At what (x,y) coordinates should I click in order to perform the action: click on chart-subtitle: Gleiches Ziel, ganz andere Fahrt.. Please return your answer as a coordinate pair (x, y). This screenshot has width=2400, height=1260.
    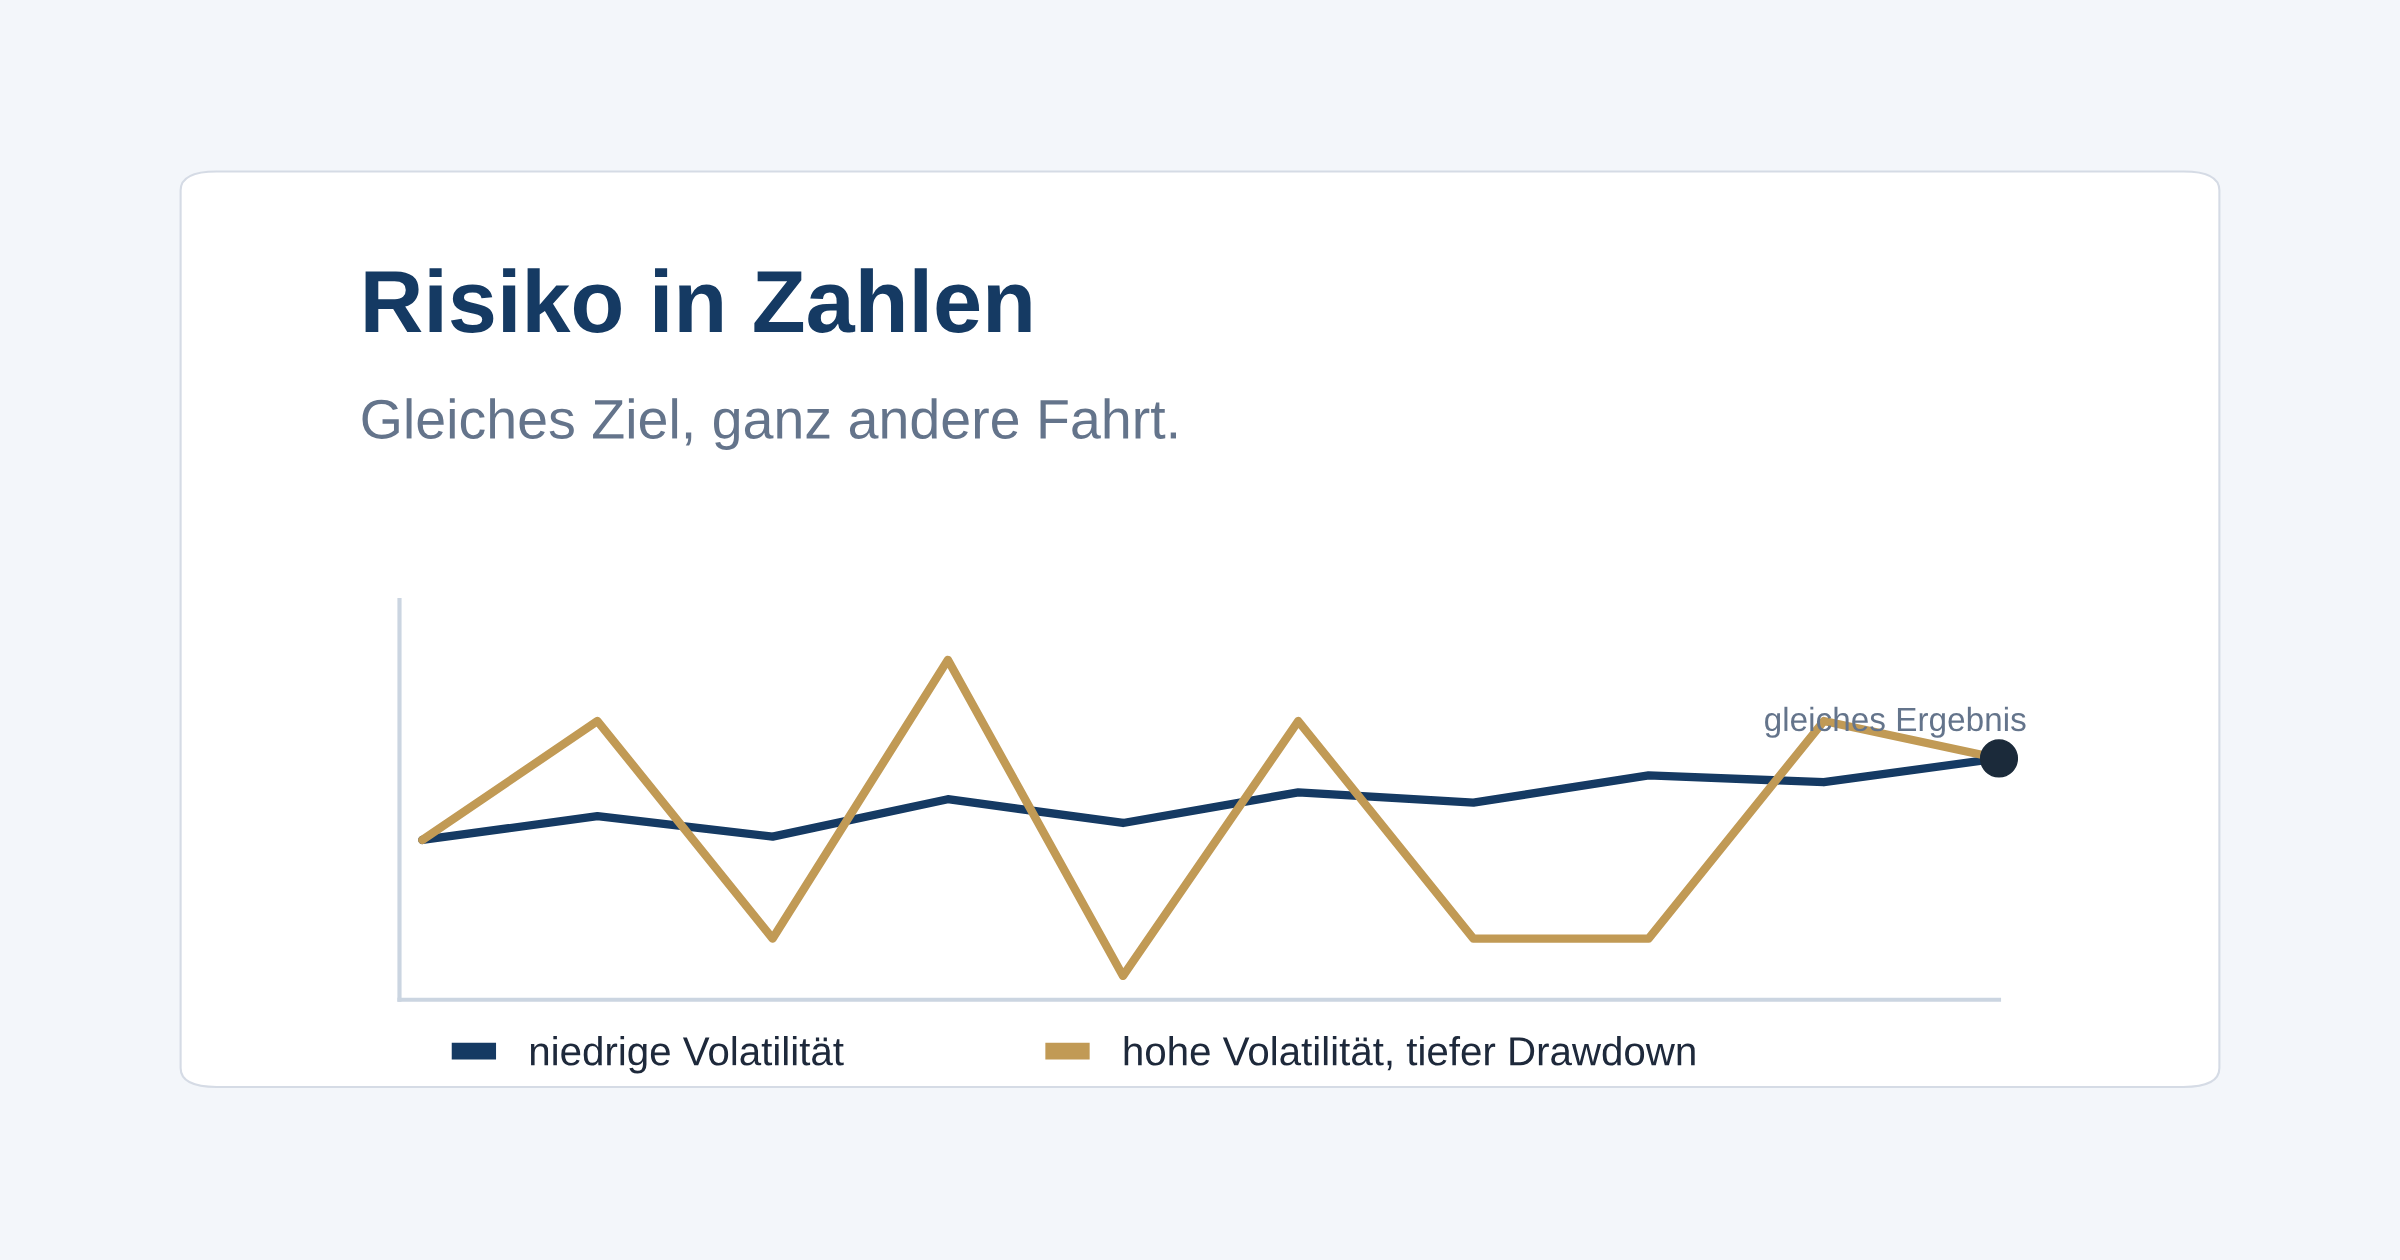
    Looking at the image, I should click on (769, 424).